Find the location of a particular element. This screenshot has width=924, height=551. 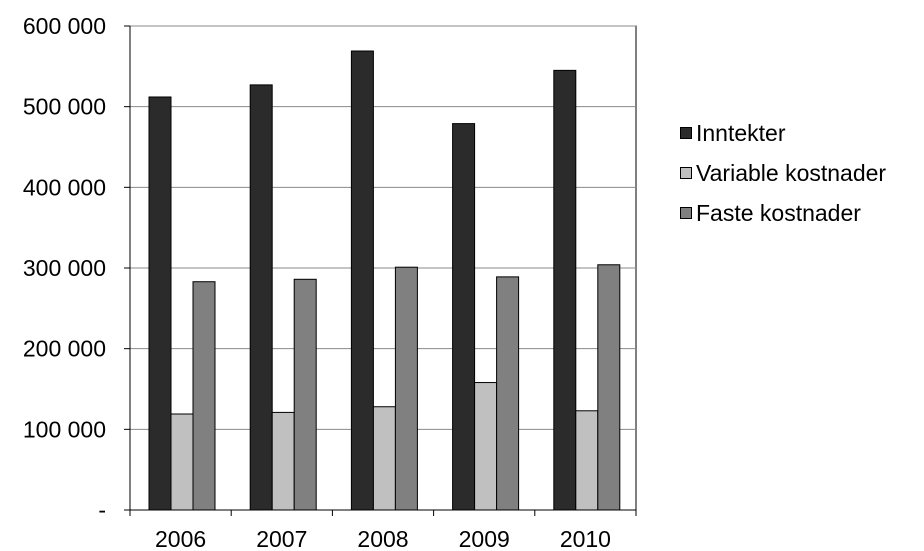

bar-inntekter-2008 is located at coordinates (362, 280).